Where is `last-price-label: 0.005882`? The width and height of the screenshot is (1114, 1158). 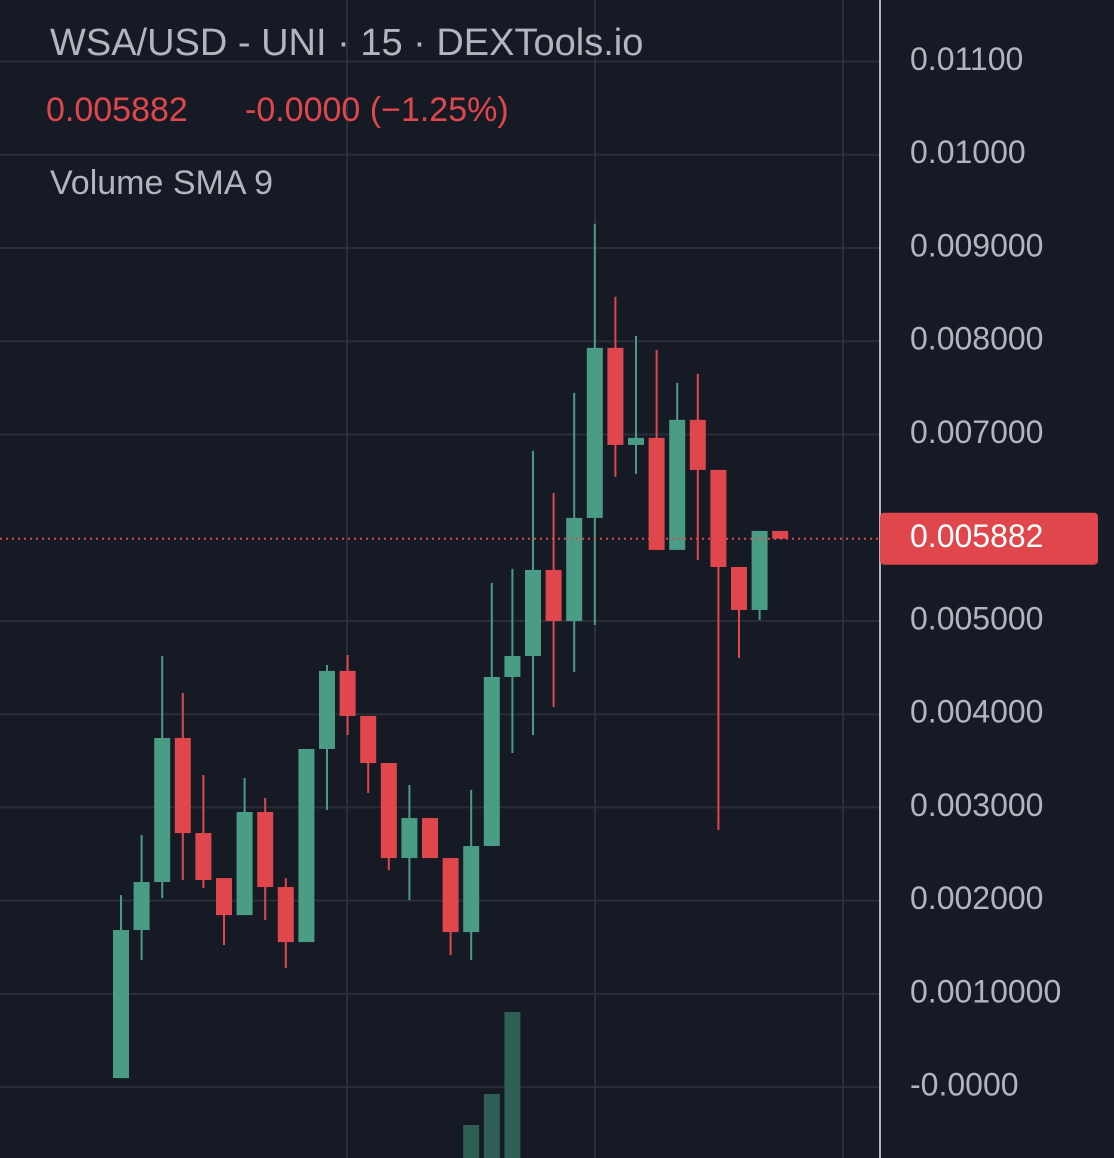 last-price-label: 0.005882 is located at coordinates (976, 536).